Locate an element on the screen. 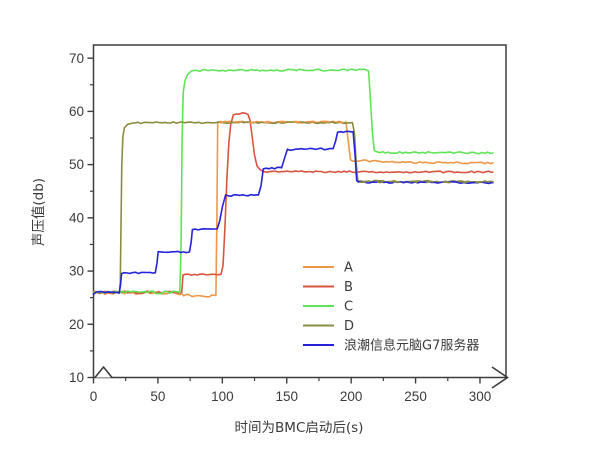  A-dashes-over-D-at-58db is located at coordinates (282, 122).